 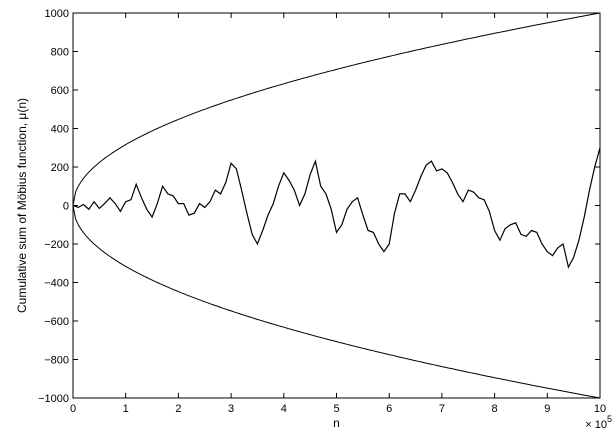 I want to click on y-tick-label: 800, so click(x=60, y=53).